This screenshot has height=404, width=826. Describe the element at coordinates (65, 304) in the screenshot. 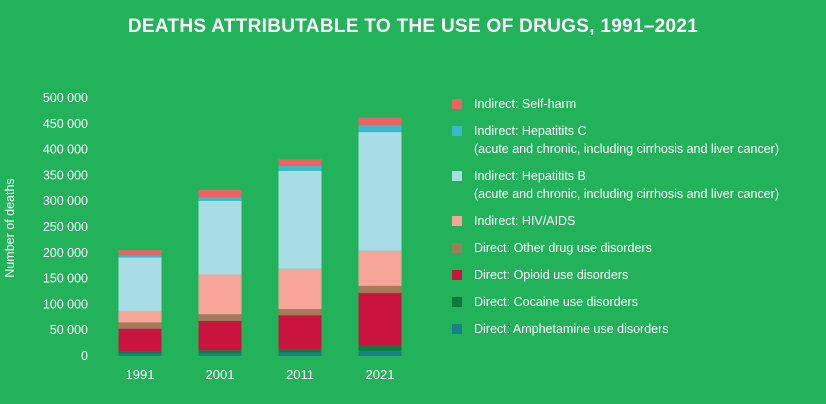

I see `y-tick-label: 100 000` at that location.